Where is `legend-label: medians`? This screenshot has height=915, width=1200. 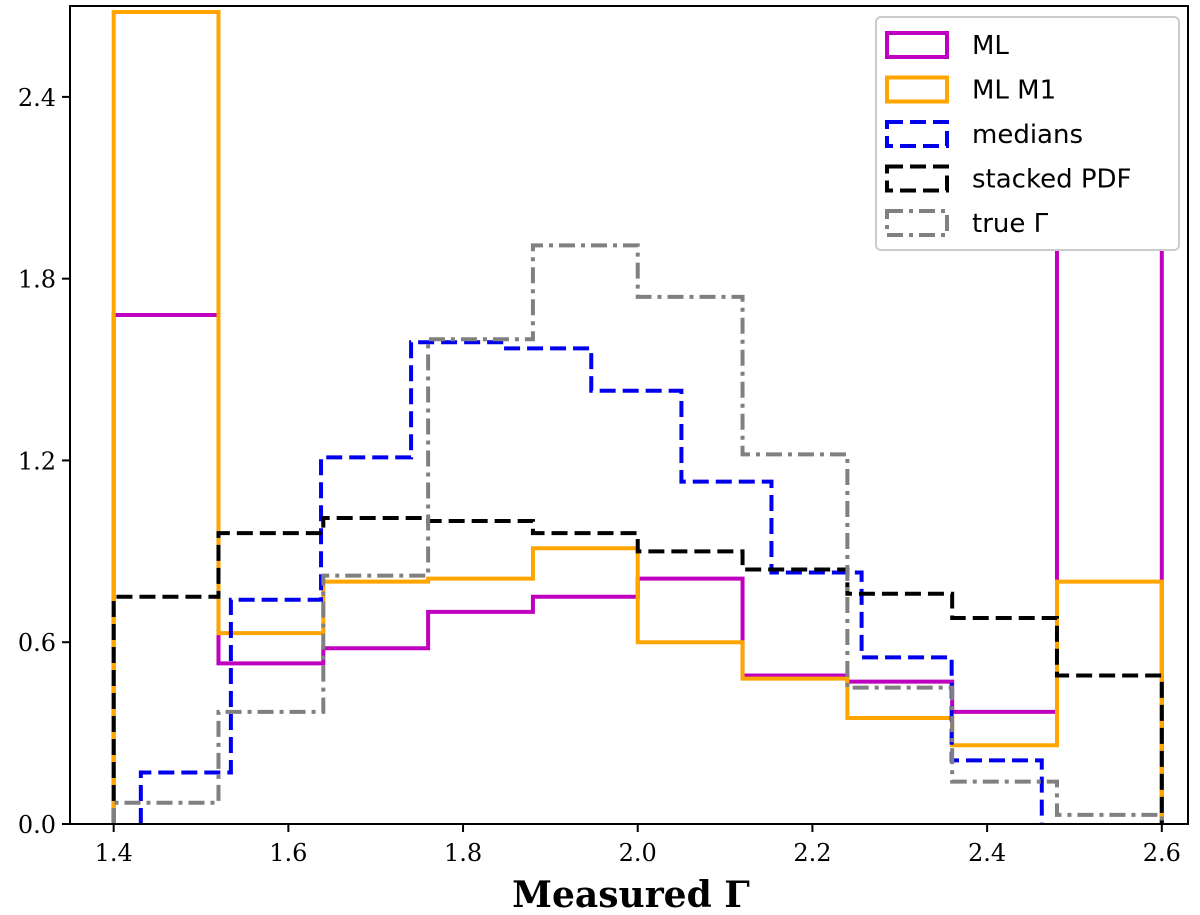
legend-label: medians is located at coordinates (1027, 135).